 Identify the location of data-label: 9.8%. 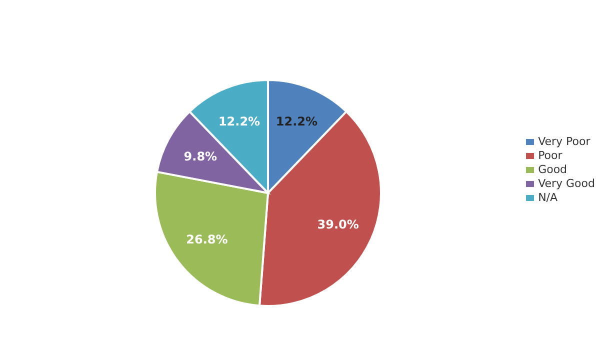
(201, 156).